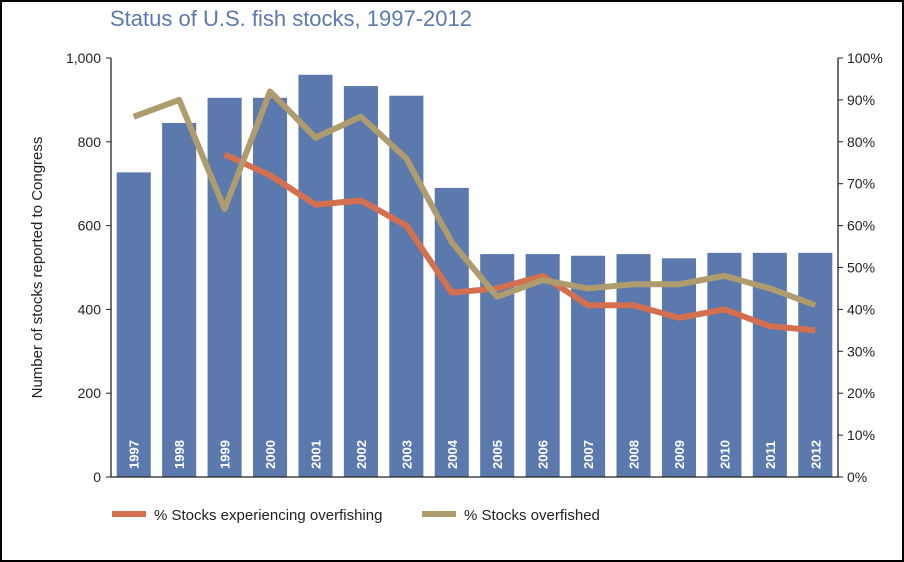  Describe the element at coordinates (857, 477) in the screenshot. I see `y-tick-label-right: 0%` at that location.